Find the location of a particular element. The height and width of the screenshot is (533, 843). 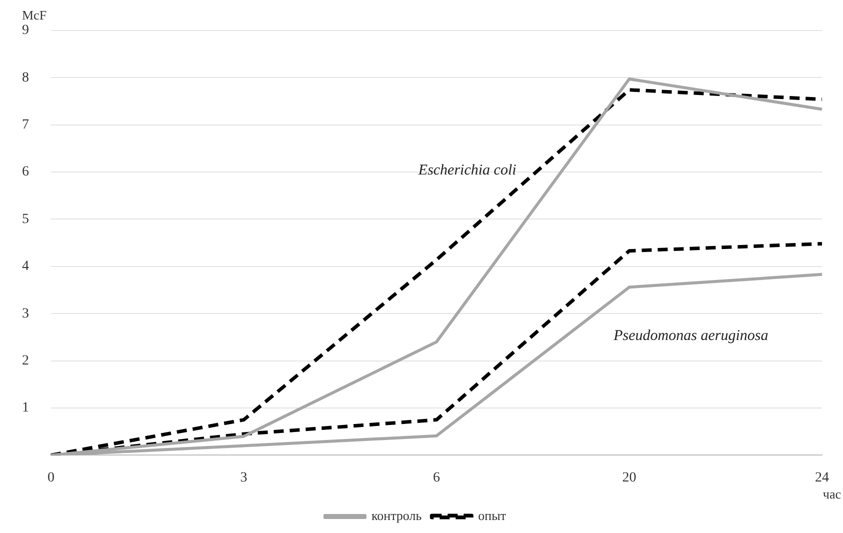

y-tick-label: 6 is located at coordinates (25, 172).